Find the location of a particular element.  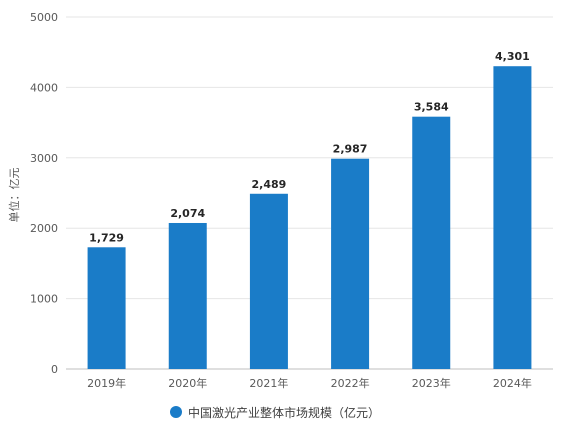

x-tick-label: 2020年 is located at coordinates (187, 383).